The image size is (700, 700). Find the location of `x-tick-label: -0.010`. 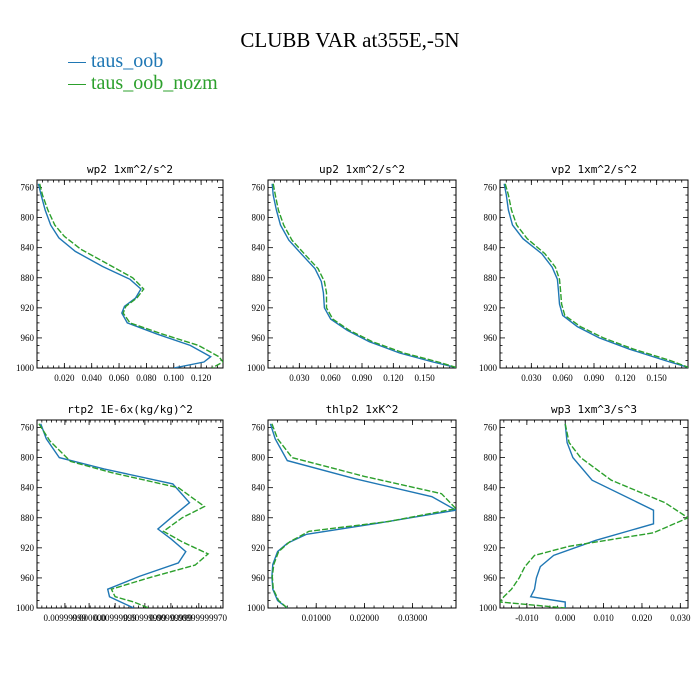

x-tick-label: -0.010 is located at coordinates (527, 618).